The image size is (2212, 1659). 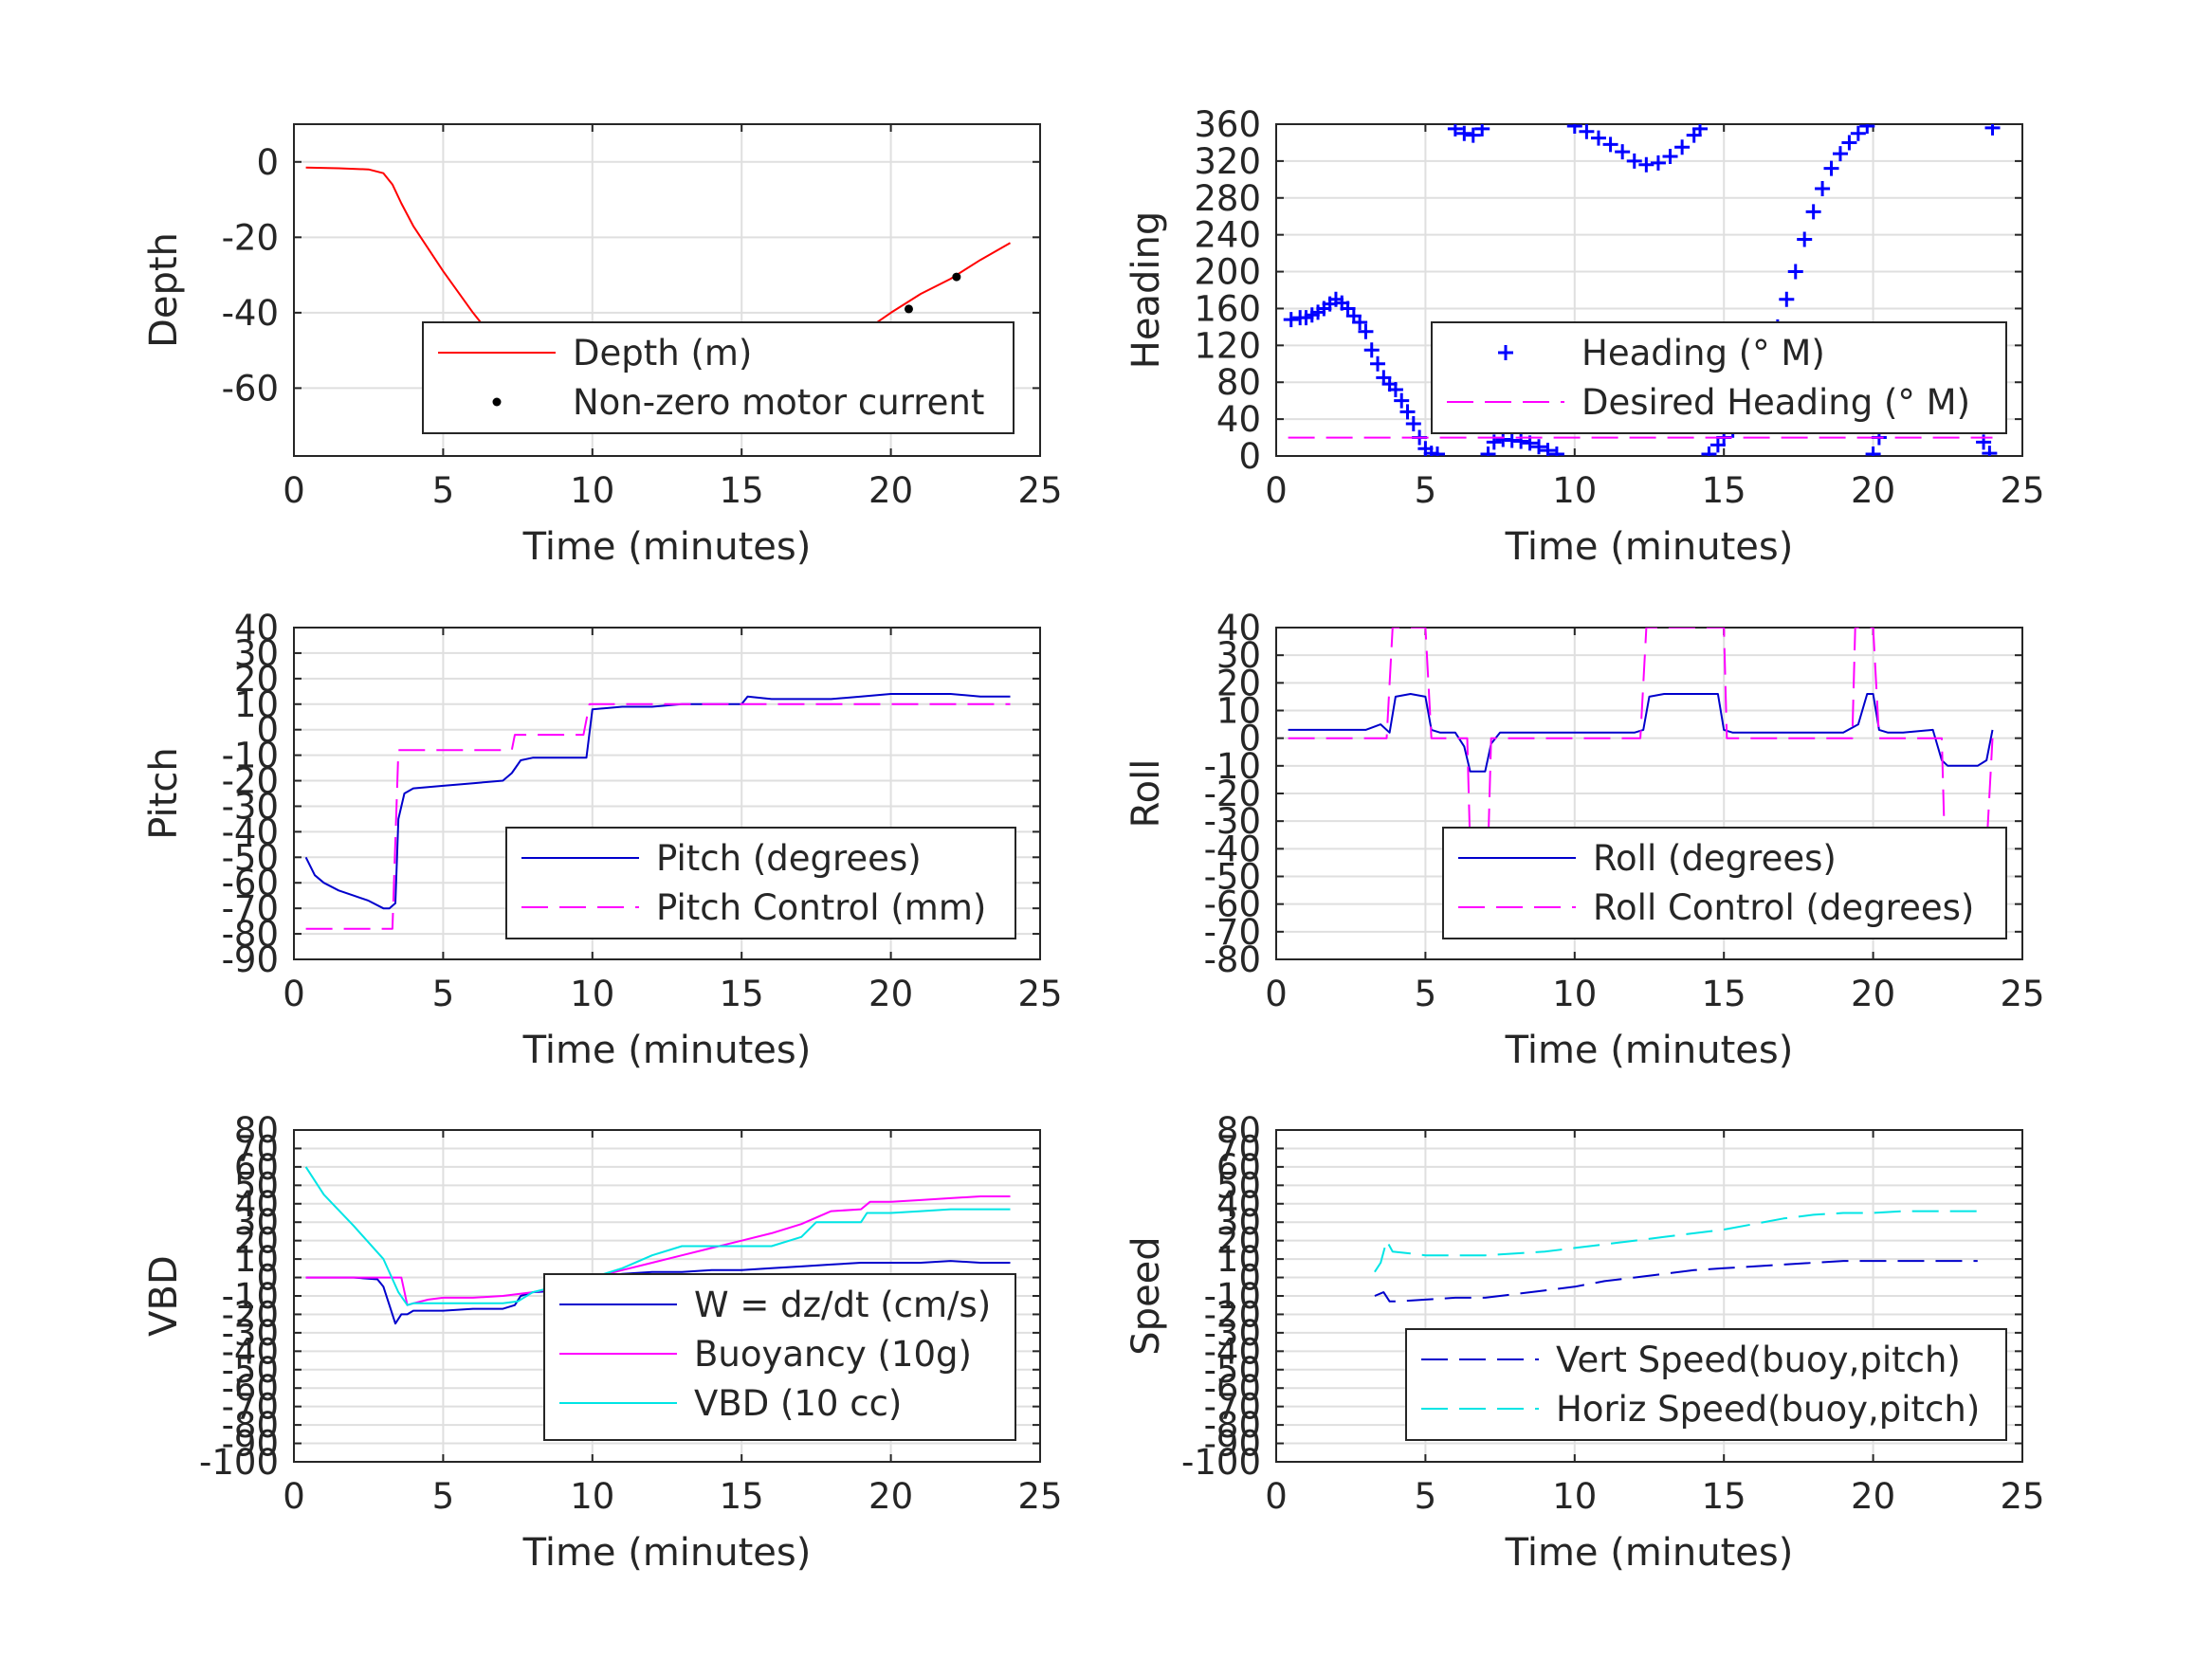 I want to click on plot-area, so click(x=657, y=811).